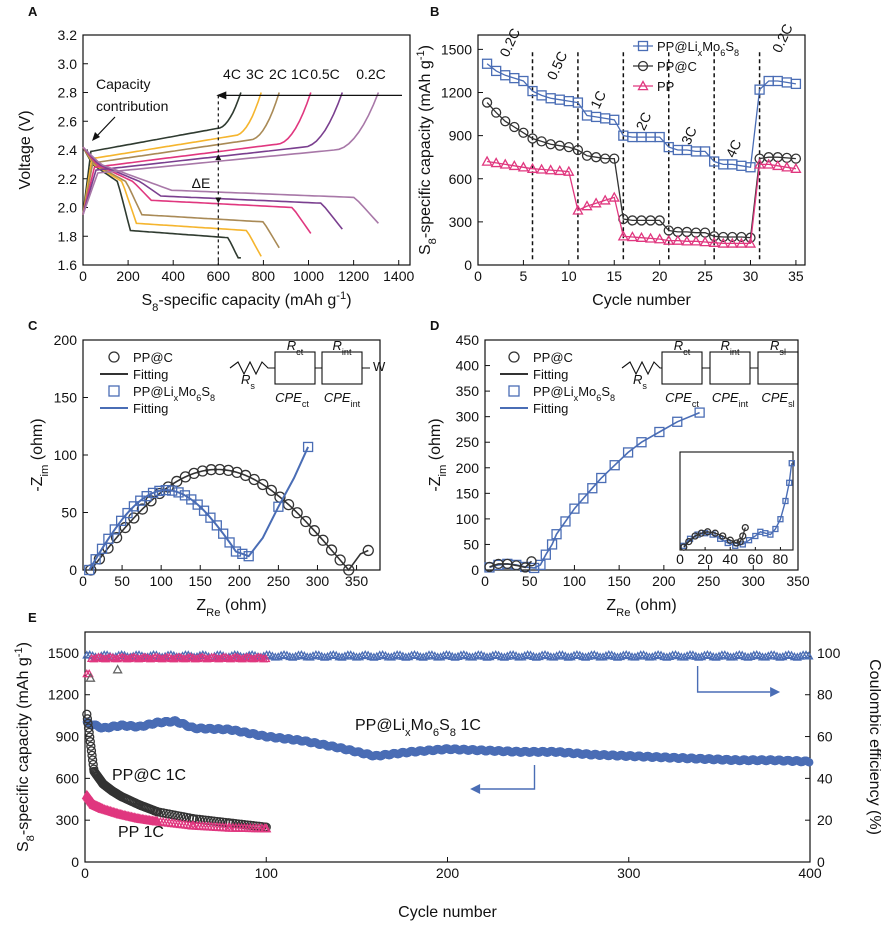 The image size is (881, 925). Describe the element at coordinates (682, 399) in the screenshot. I see `circuit-label-CPEct: CPEct` at that location.